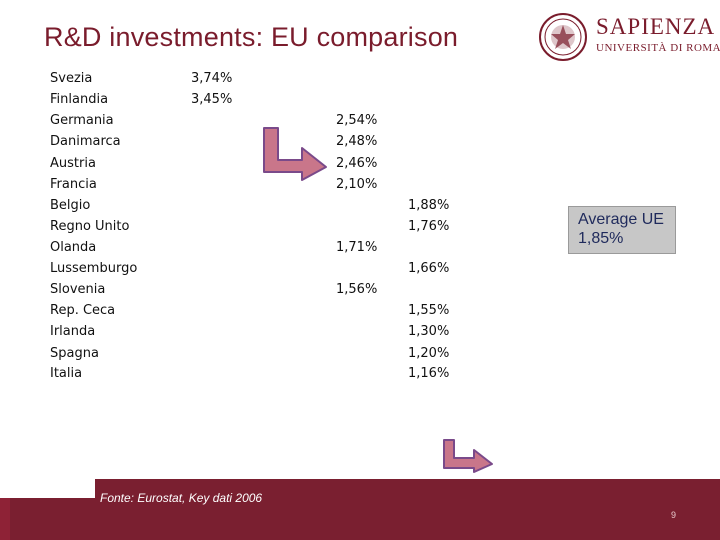 The image size is (720, 540). Describe the element at coordinates (429, 331) in the screenshot. I see `rd-value: 1,30%` at that location.